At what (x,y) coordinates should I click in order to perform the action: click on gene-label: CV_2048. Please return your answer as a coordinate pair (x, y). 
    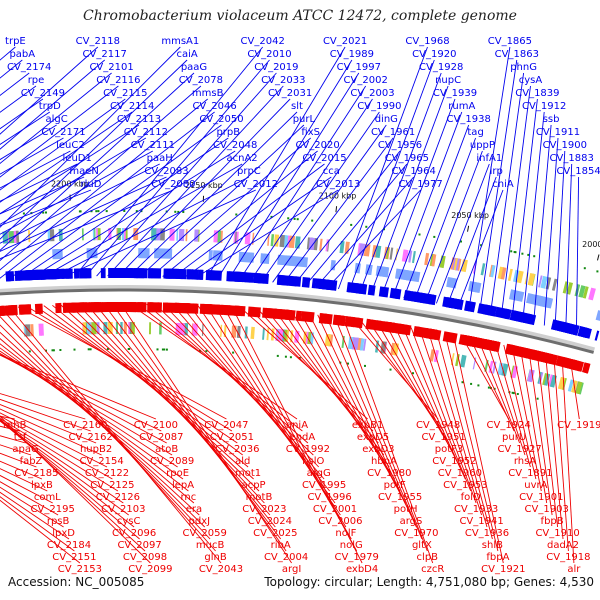
    Looking at the image, I should click on (235, 145).